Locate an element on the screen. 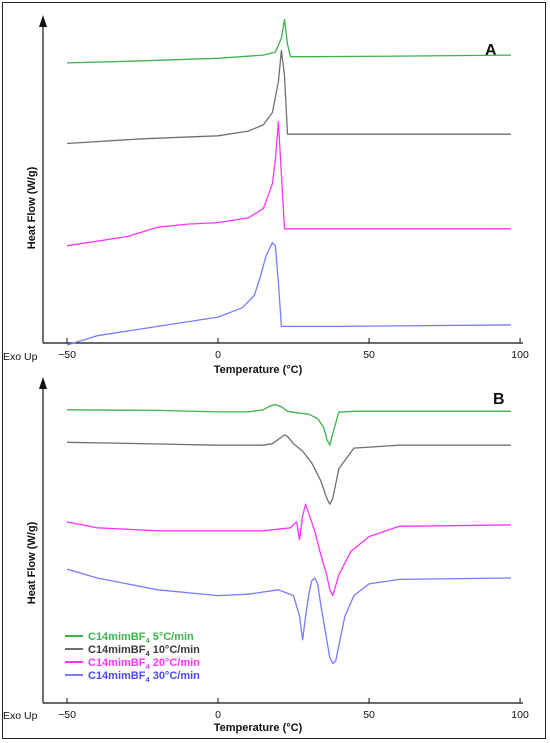  x-axis-label-b: Temperature (°C) is located at coordinates (258, 728).